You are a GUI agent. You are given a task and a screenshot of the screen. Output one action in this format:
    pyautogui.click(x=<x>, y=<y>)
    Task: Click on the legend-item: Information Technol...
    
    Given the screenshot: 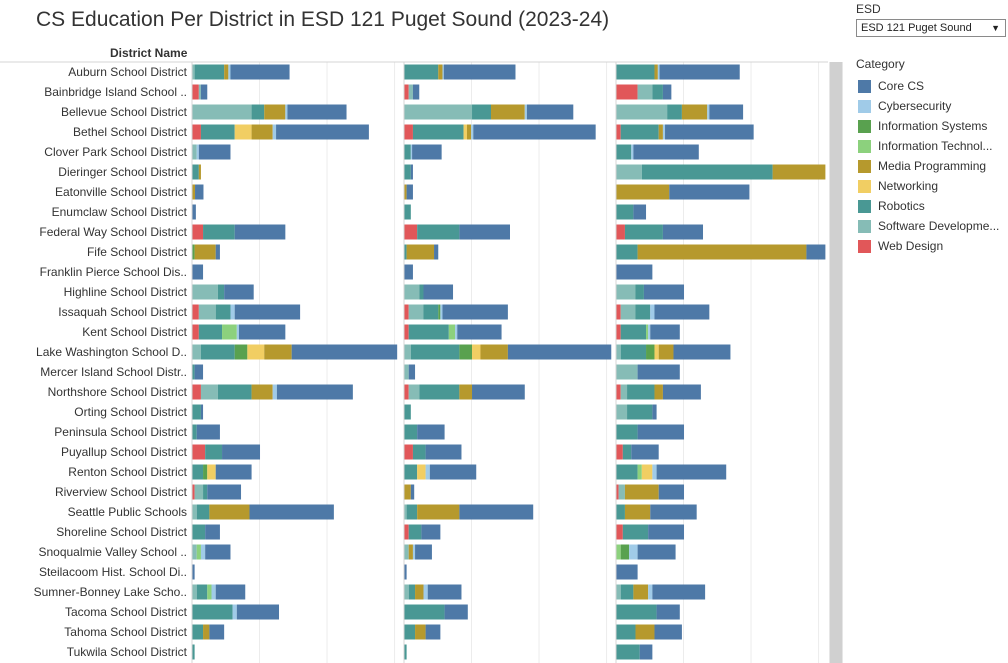 What is the action you would take?
    pyautogui.click(x=933, y=146)
    